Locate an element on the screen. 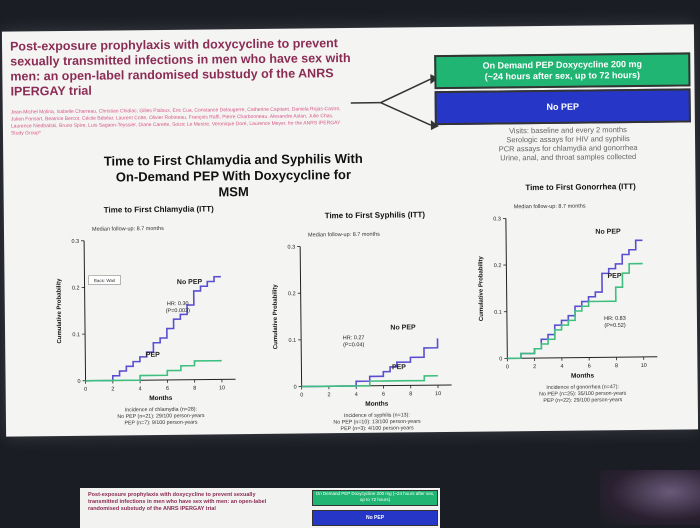 This screenshot has height=528, width=700. no-pep-arm-label: No PEP is located at coordinates (562, 106).